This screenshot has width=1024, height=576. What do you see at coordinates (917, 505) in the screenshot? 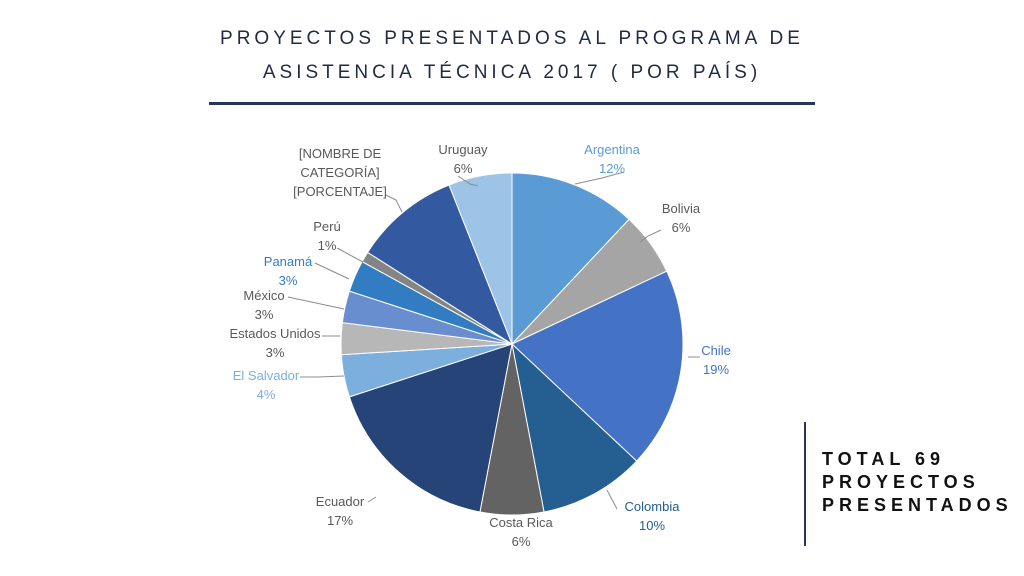
I see `total-line-presented: PRESENTADOS` at bounding box center [917, 505].